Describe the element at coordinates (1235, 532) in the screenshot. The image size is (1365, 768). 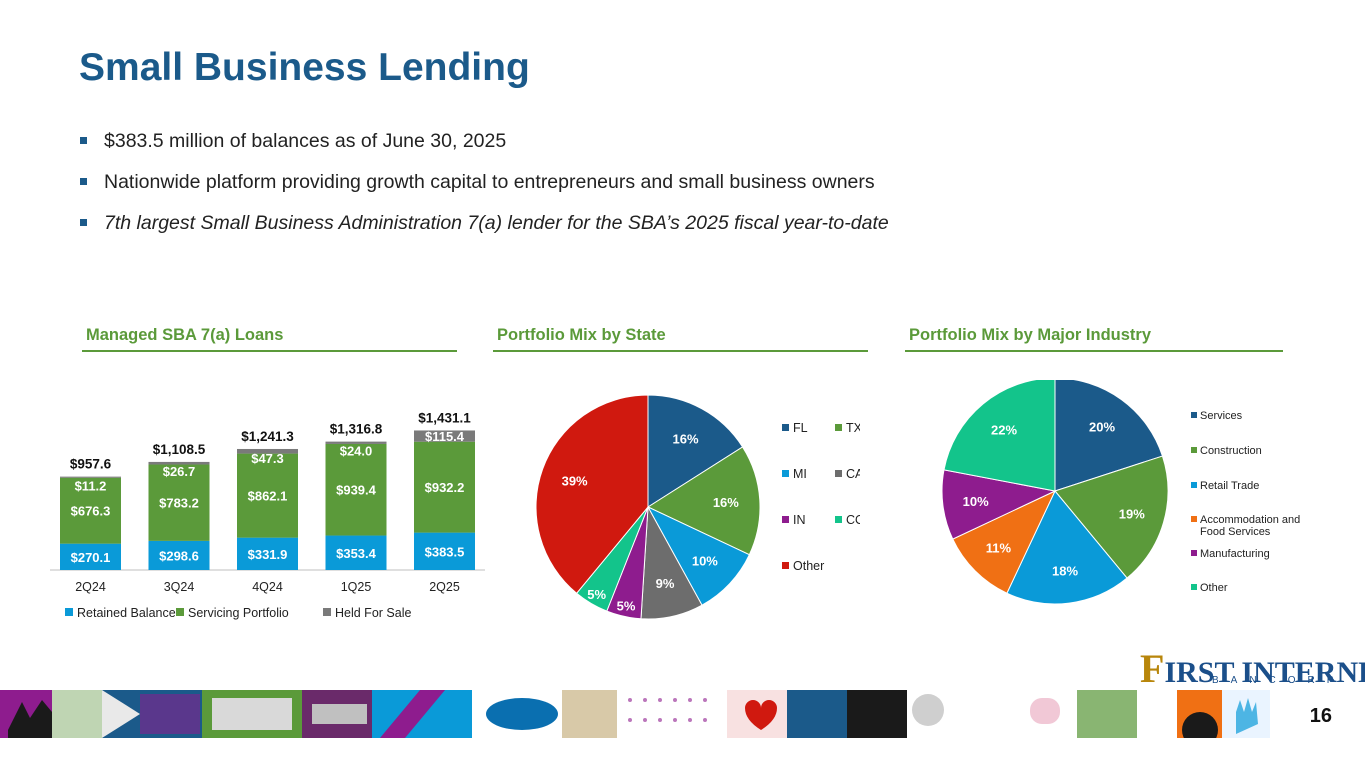
I see `legend-label: Food Services` at that location.